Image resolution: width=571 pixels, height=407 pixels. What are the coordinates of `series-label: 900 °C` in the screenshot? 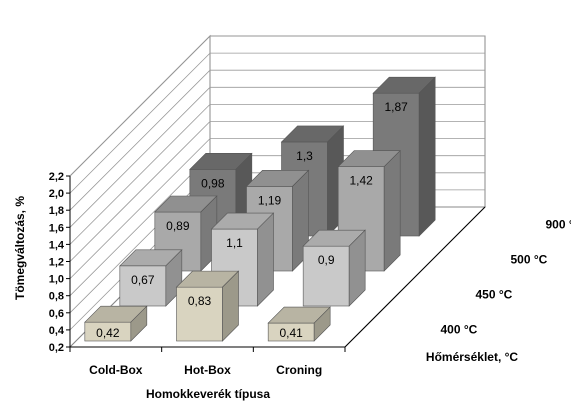 It's located at (558, 225).